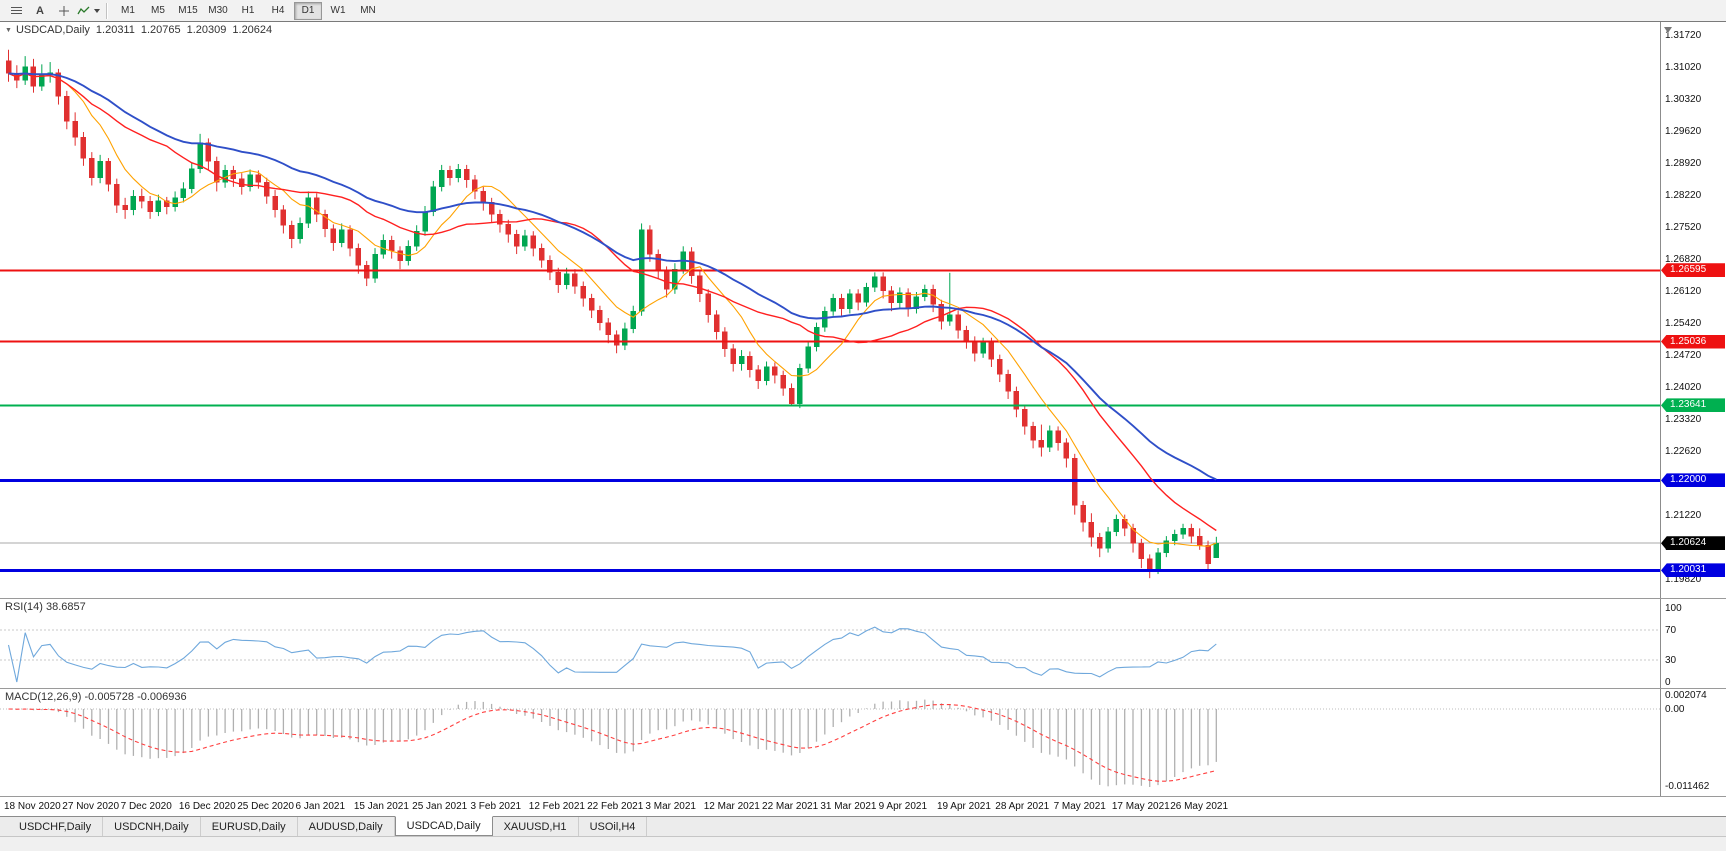  Describe the element at coordinates (1693, 543) in the screenshot. I see `current-price-badge: 1.20624` at that location.